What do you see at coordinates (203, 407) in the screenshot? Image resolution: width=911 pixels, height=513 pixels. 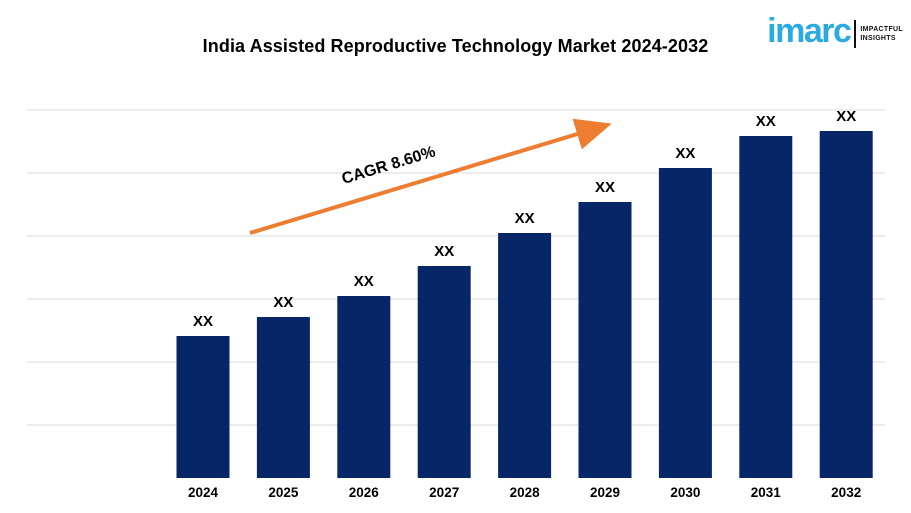 I see `bar-2024` at bounding box center [203, 407].